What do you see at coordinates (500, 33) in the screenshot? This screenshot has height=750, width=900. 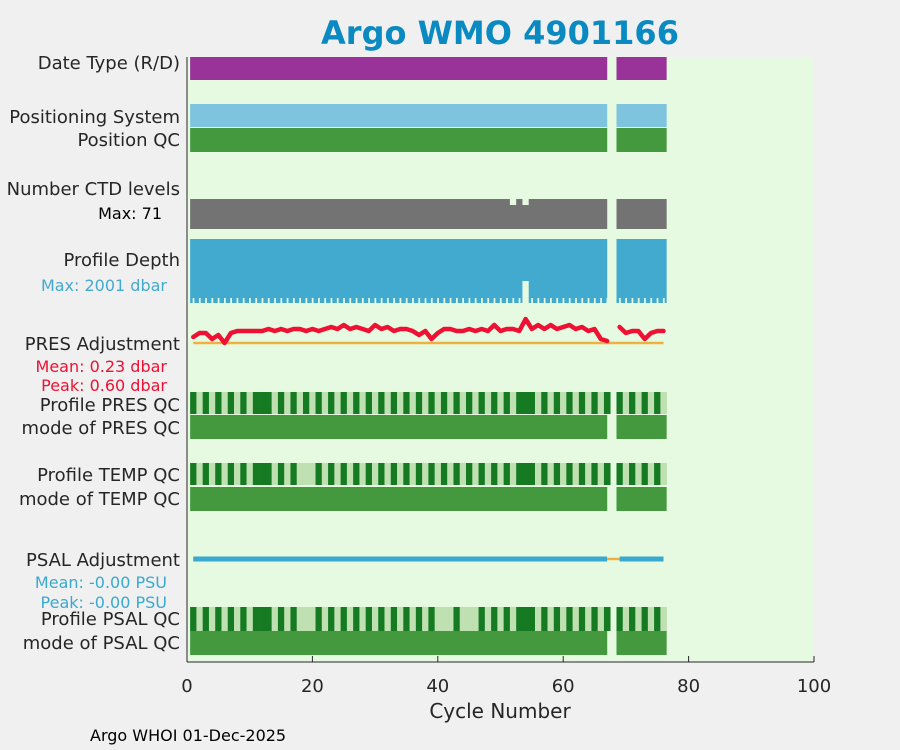 I see `chart-title: Argo WMO 4901166` at bounding box center [500, 33].